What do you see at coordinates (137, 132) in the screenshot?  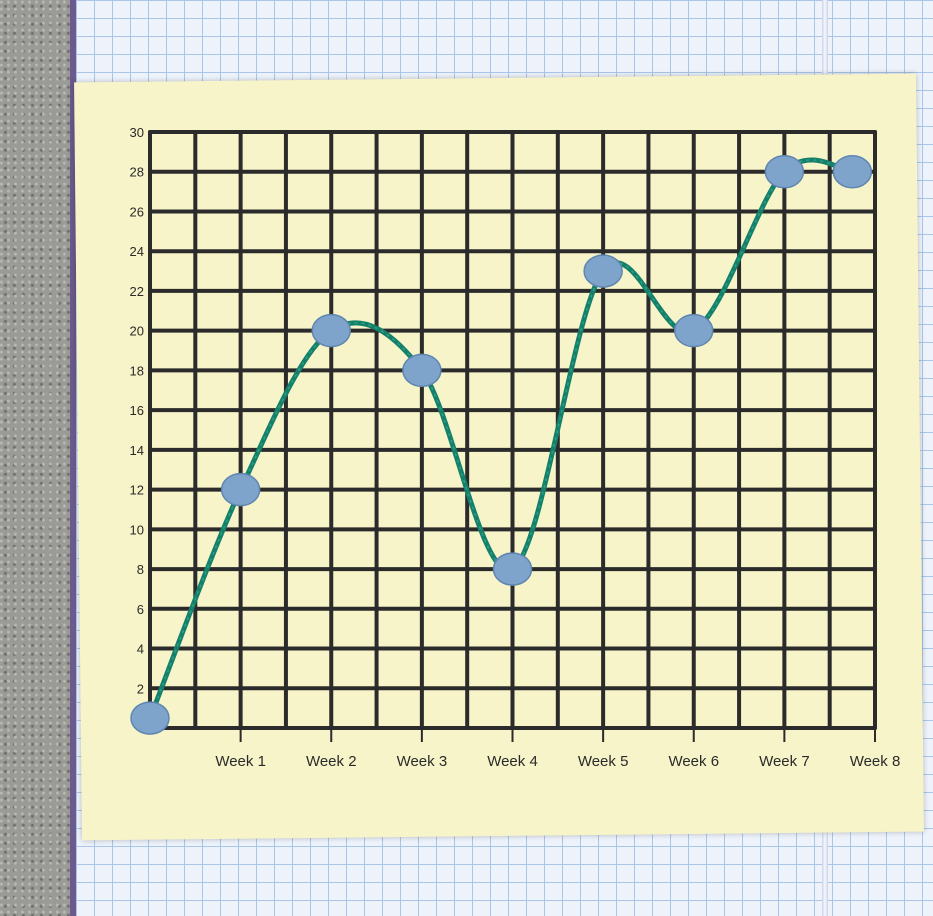 I see `y-tick-label: 30` at bounding box center [137, 132].